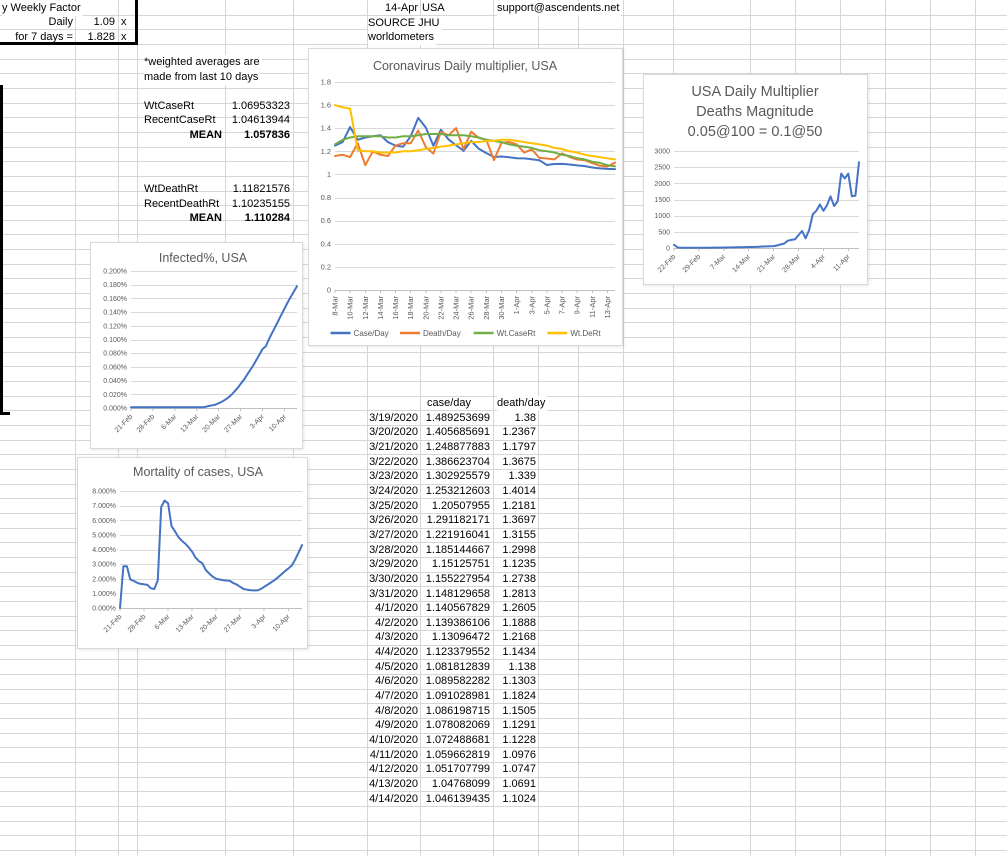  Describe the element at coordinates (180, 120) in the screenshot. I see `cell-recentcasert-label: RecentCaseRt` at that location.